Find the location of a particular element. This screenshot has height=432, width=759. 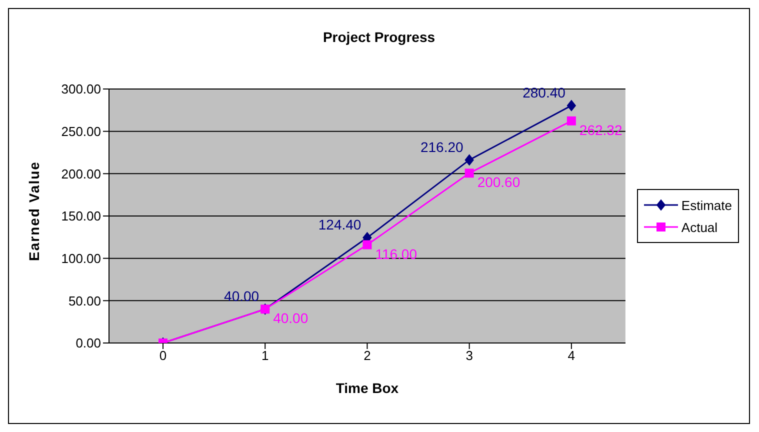

x-tick-label: 0 is located at coordinates (163, 356).